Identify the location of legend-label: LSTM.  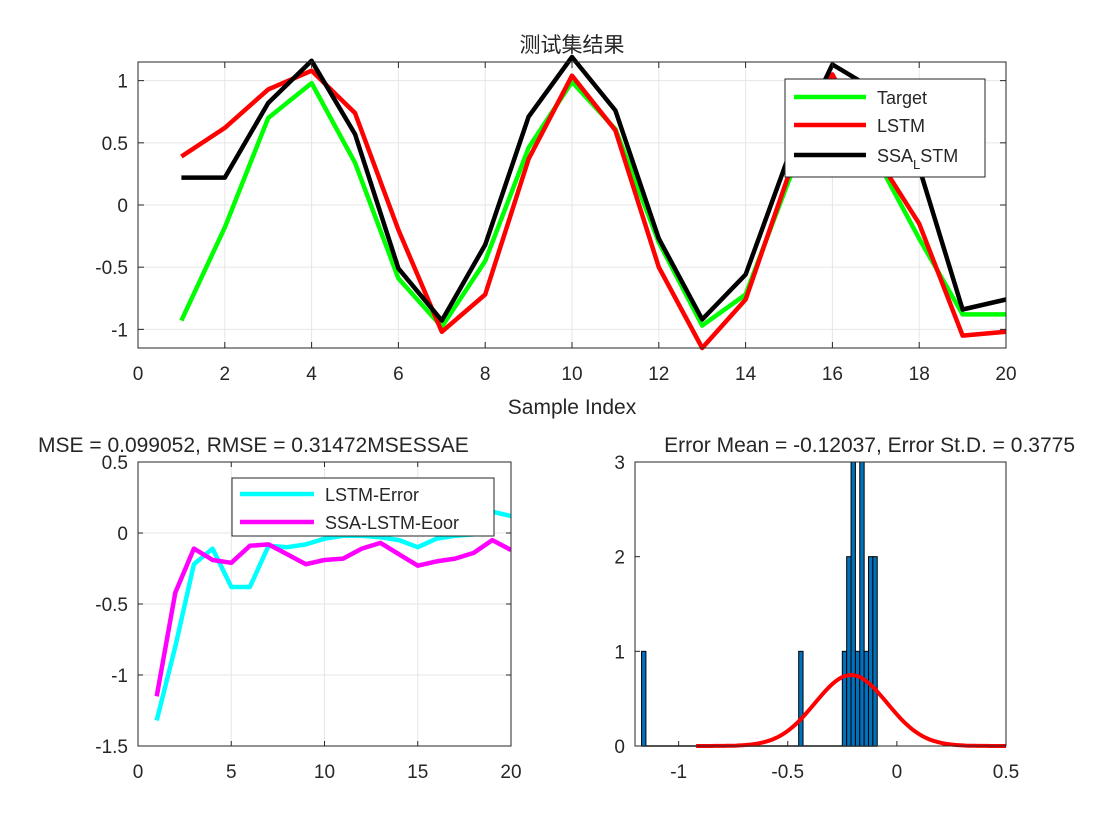
(901, 126).